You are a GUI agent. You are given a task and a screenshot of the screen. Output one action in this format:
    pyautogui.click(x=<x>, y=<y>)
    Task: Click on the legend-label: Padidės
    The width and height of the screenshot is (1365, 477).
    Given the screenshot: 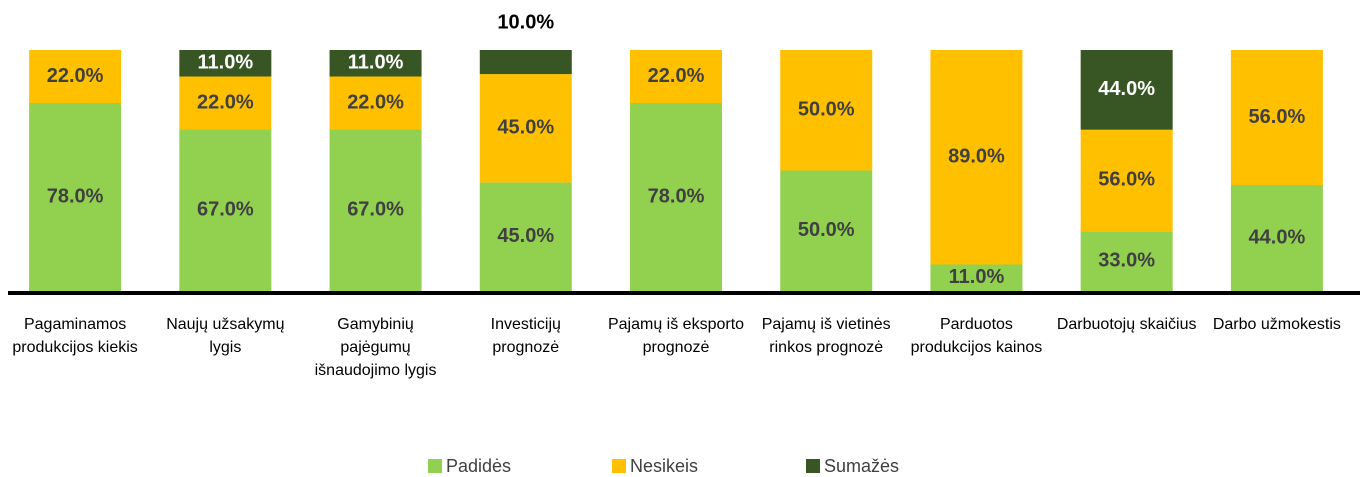 What is the action you would take?
    pyautogui.click(x=478, y=466)
    